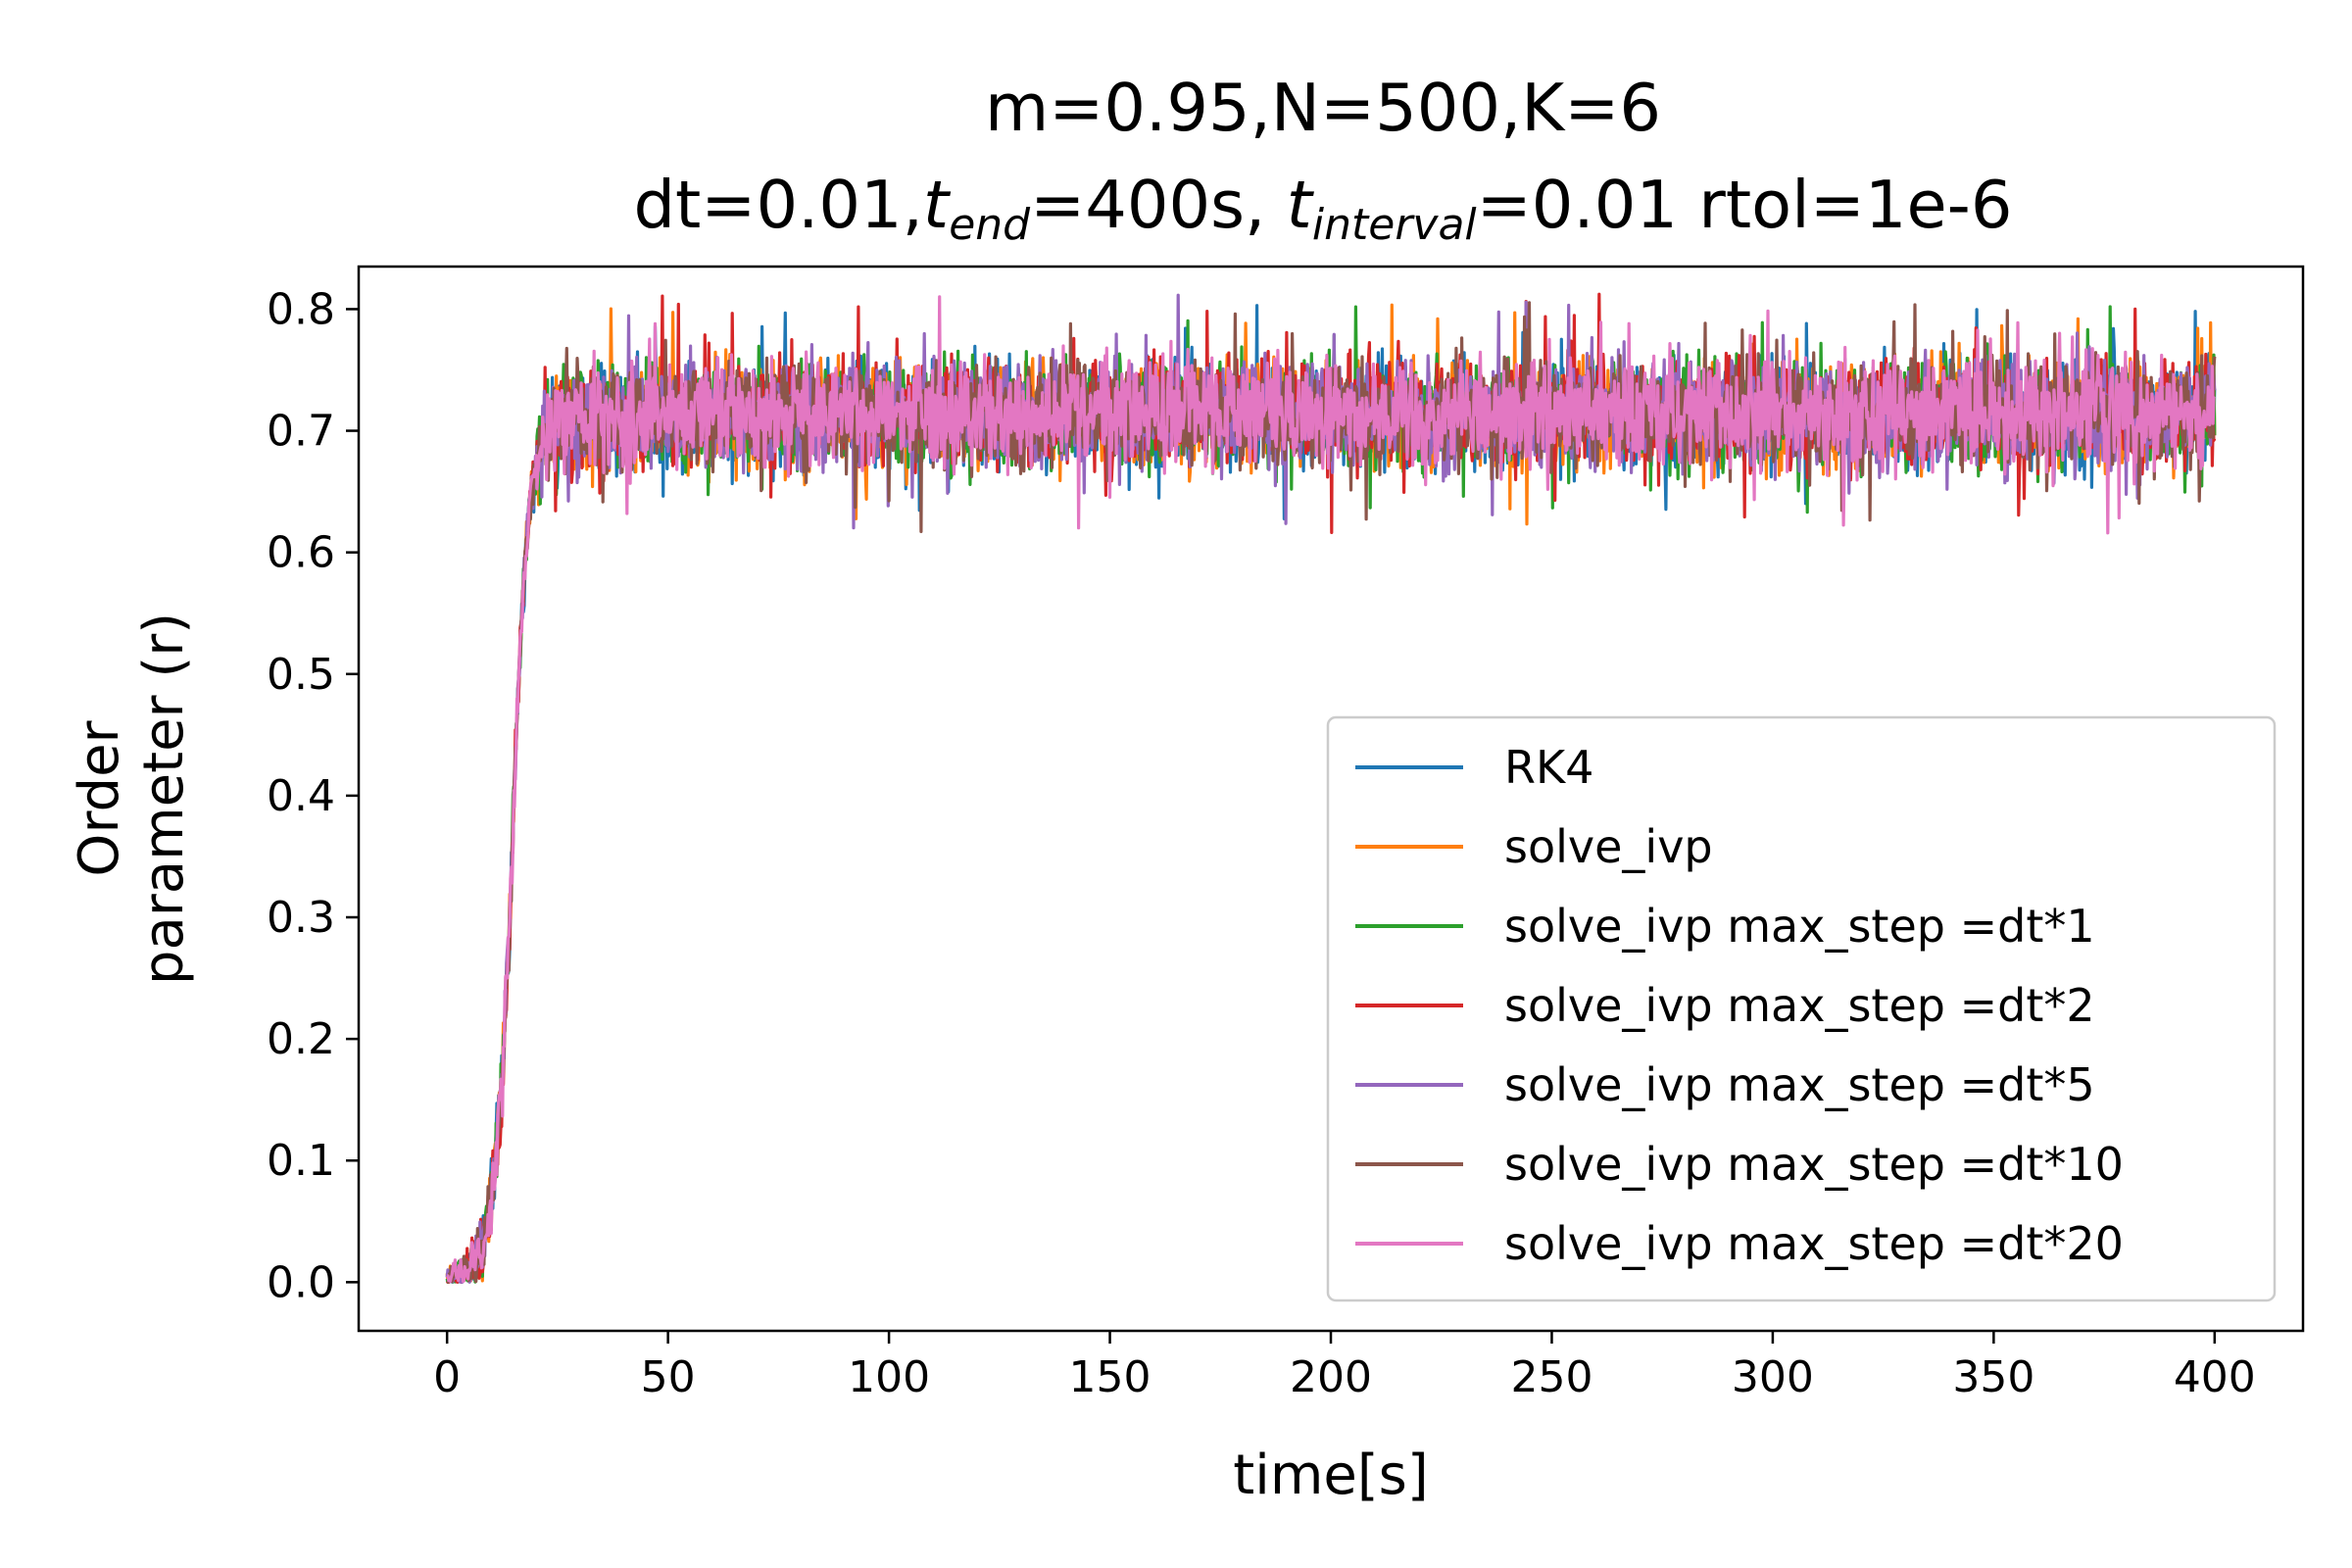 The width and height of the screenshot is (2352, 1568). Describe the element at coordinates (301, 1161) in the screenshot. I see `y-tick-label: 0.1` at that location.